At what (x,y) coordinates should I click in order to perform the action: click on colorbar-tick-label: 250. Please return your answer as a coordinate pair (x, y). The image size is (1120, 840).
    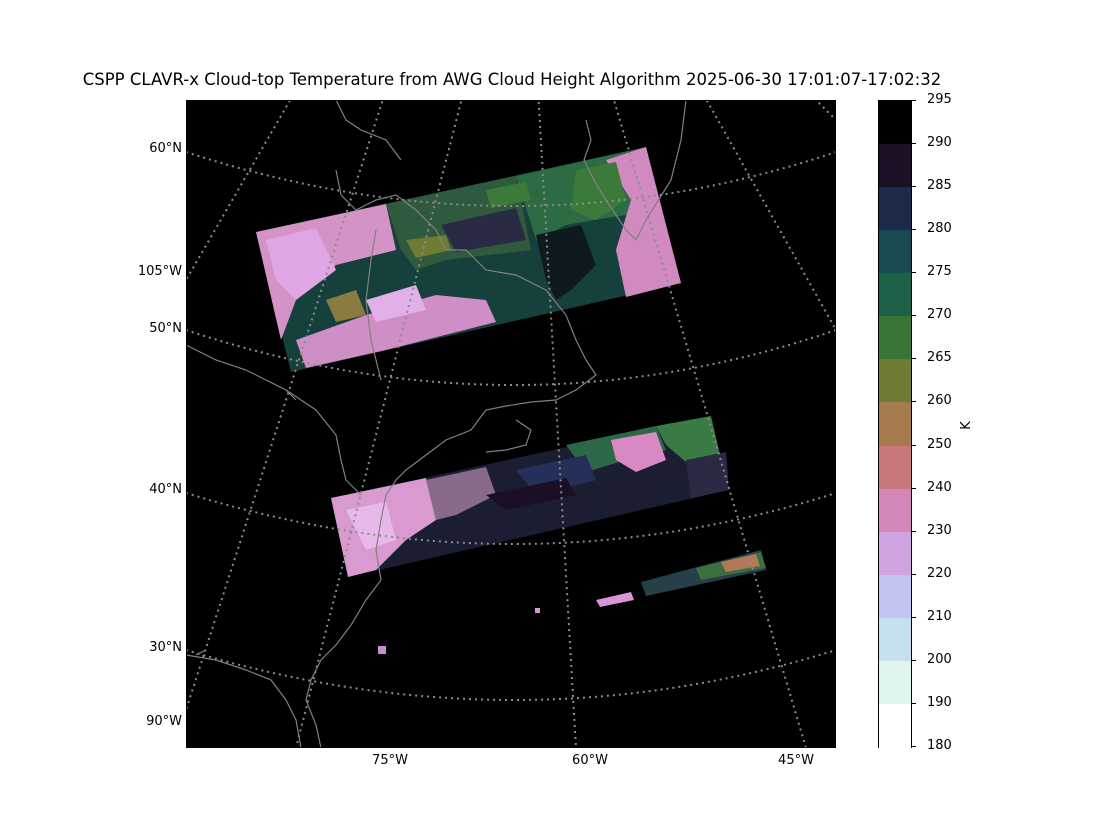
    Looking at the image, I should click on (939, 444).